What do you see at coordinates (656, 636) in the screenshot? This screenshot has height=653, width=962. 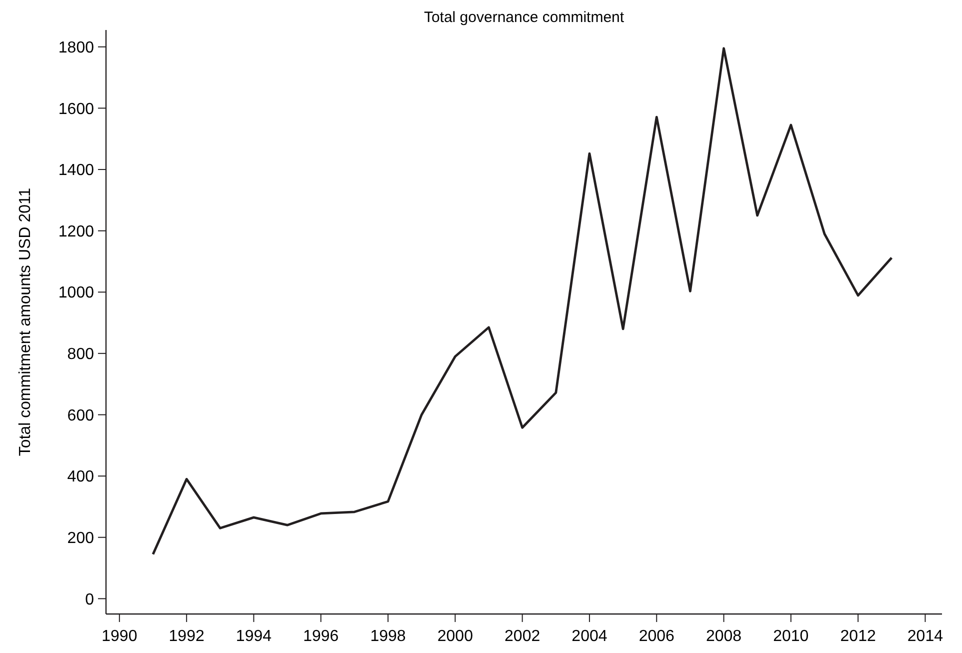 I see `x-tick-label: 2006` at bounding box center [656, 636].